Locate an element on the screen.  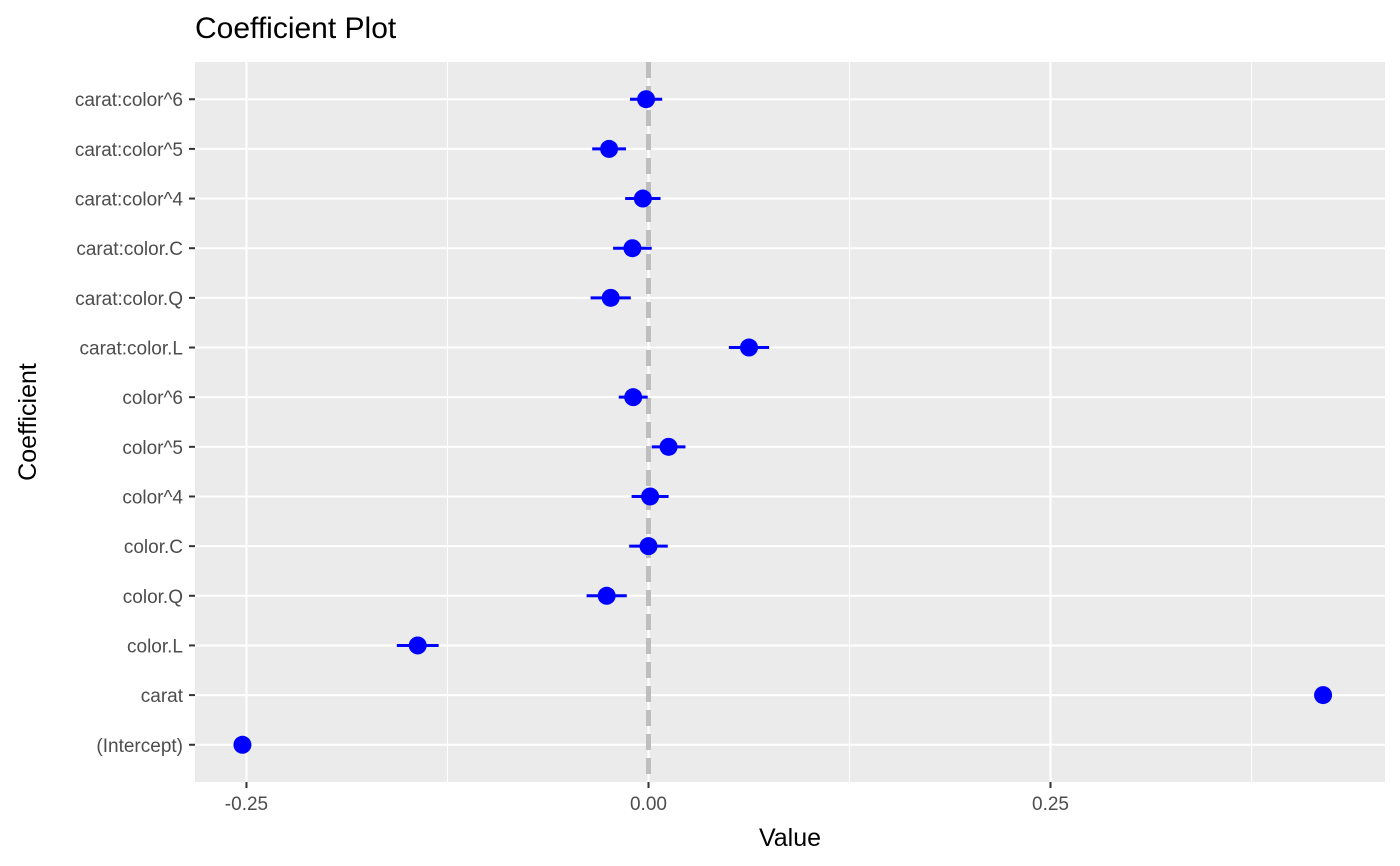
x-tick-label: -0.25 is located at coordinates (246, 804).